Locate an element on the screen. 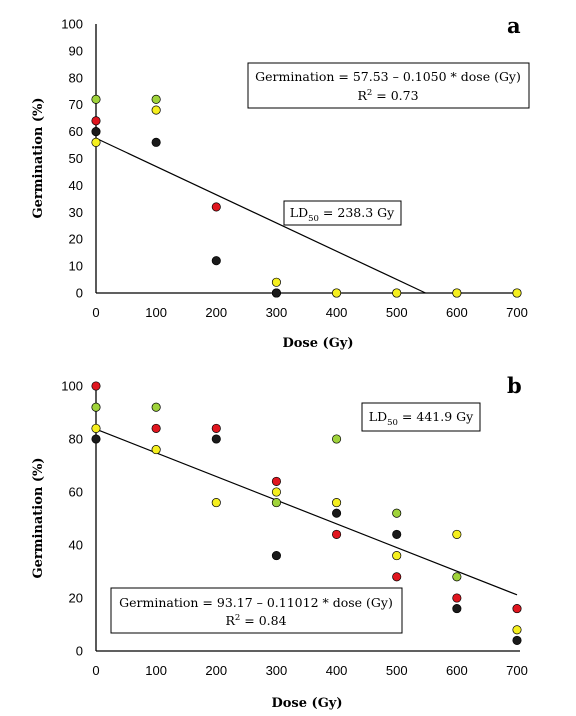 Image resolution: width=576 pixels, height=716 pixels. panel-b-ld50-box: LD50 = 441.9 Gy is located at coordinates (421, 417).